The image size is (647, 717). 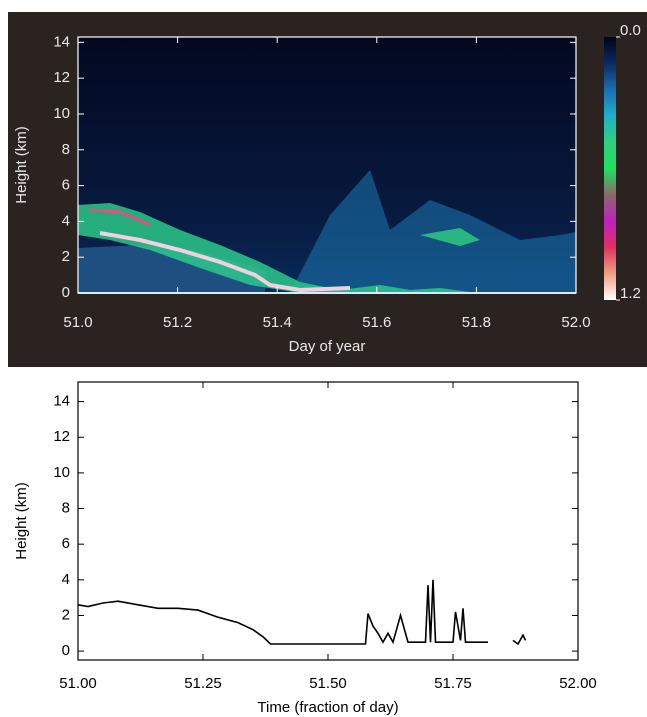 What do you see at coordinates (327, 707) in the screenshot?
I see `x-axis-label: Time (fraction of day)` at bounding box center [327, 707].